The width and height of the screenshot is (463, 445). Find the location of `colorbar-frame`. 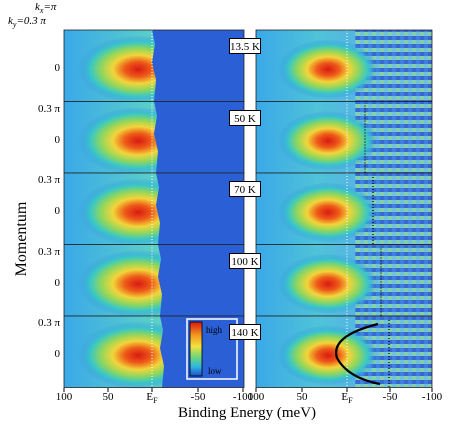

colorbar-frame is located at coordinates (212, 349).